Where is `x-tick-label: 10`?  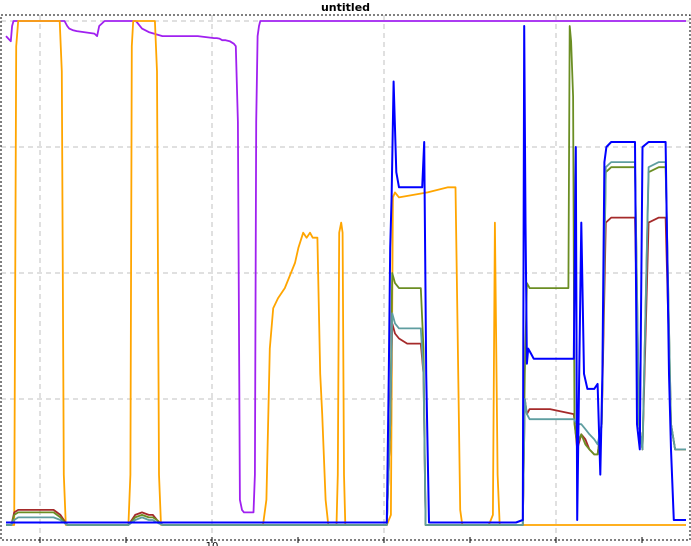
x-tick-label: 10 is located at coordinates (212, 543).